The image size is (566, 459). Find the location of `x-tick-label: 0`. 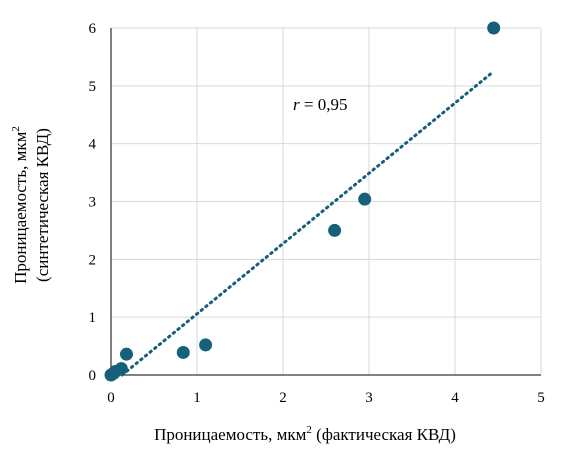

x-tick-label: 0 is located at coordinates (111, 398).